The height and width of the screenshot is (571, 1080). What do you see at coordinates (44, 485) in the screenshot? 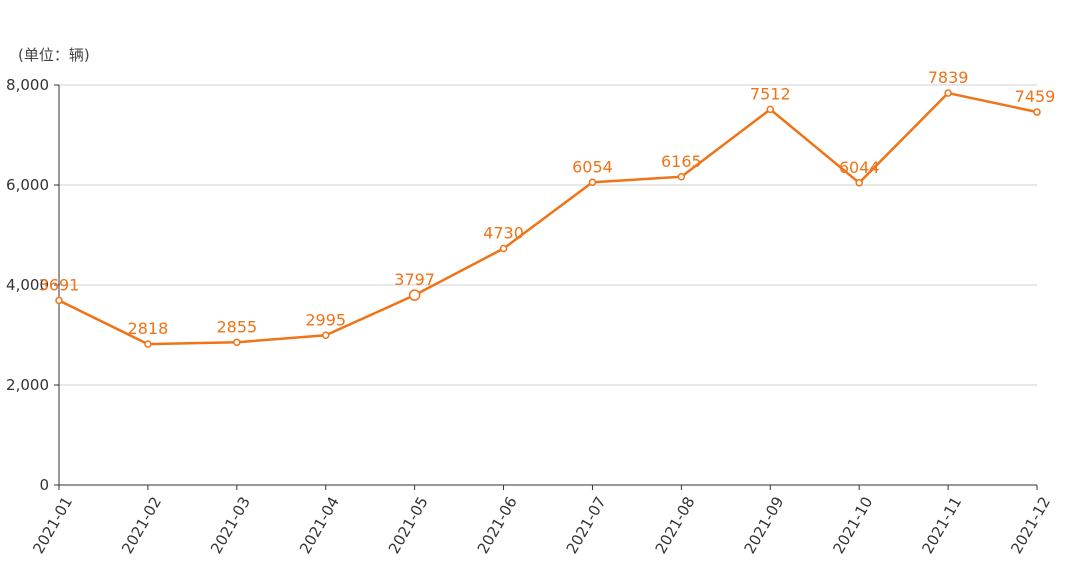
I see `y-tick-label: 0` at bounding box center [44, 485].